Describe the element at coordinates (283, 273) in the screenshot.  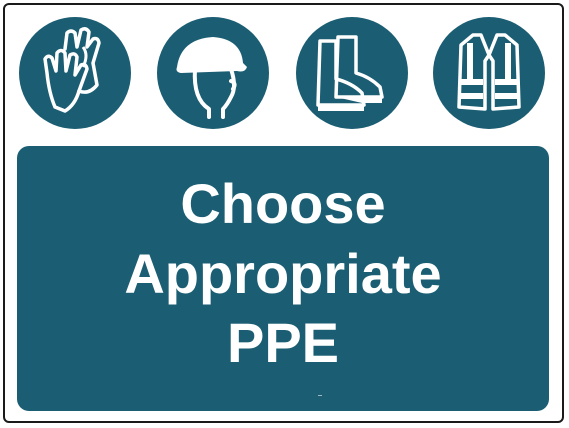
I see `message-line-2: Appropriate` at that location.